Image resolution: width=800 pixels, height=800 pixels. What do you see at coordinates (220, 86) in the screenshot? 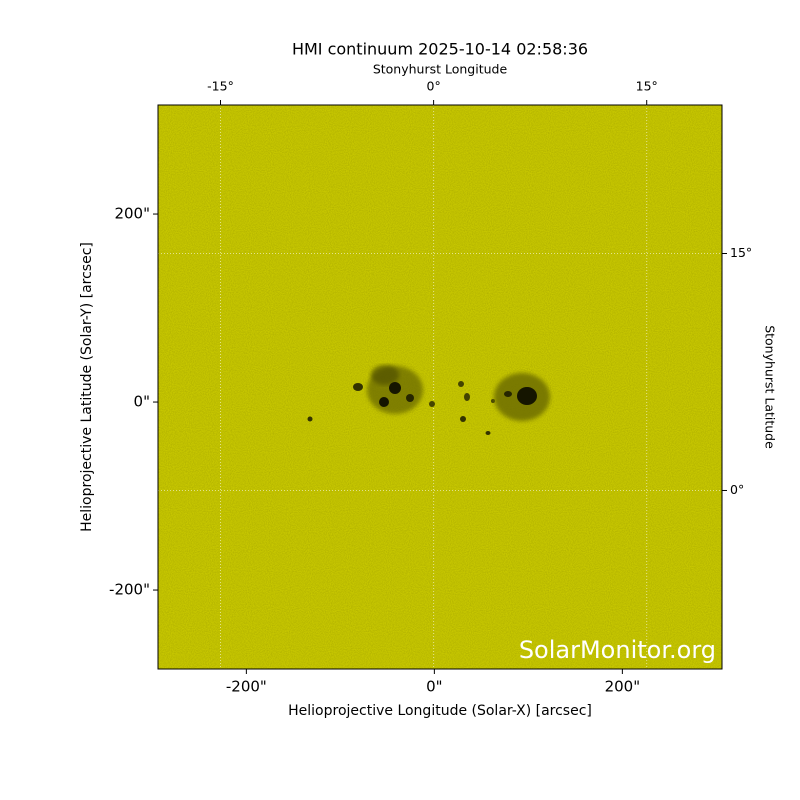
I see `tick-label: -15°` at bounding box center [220, 86].